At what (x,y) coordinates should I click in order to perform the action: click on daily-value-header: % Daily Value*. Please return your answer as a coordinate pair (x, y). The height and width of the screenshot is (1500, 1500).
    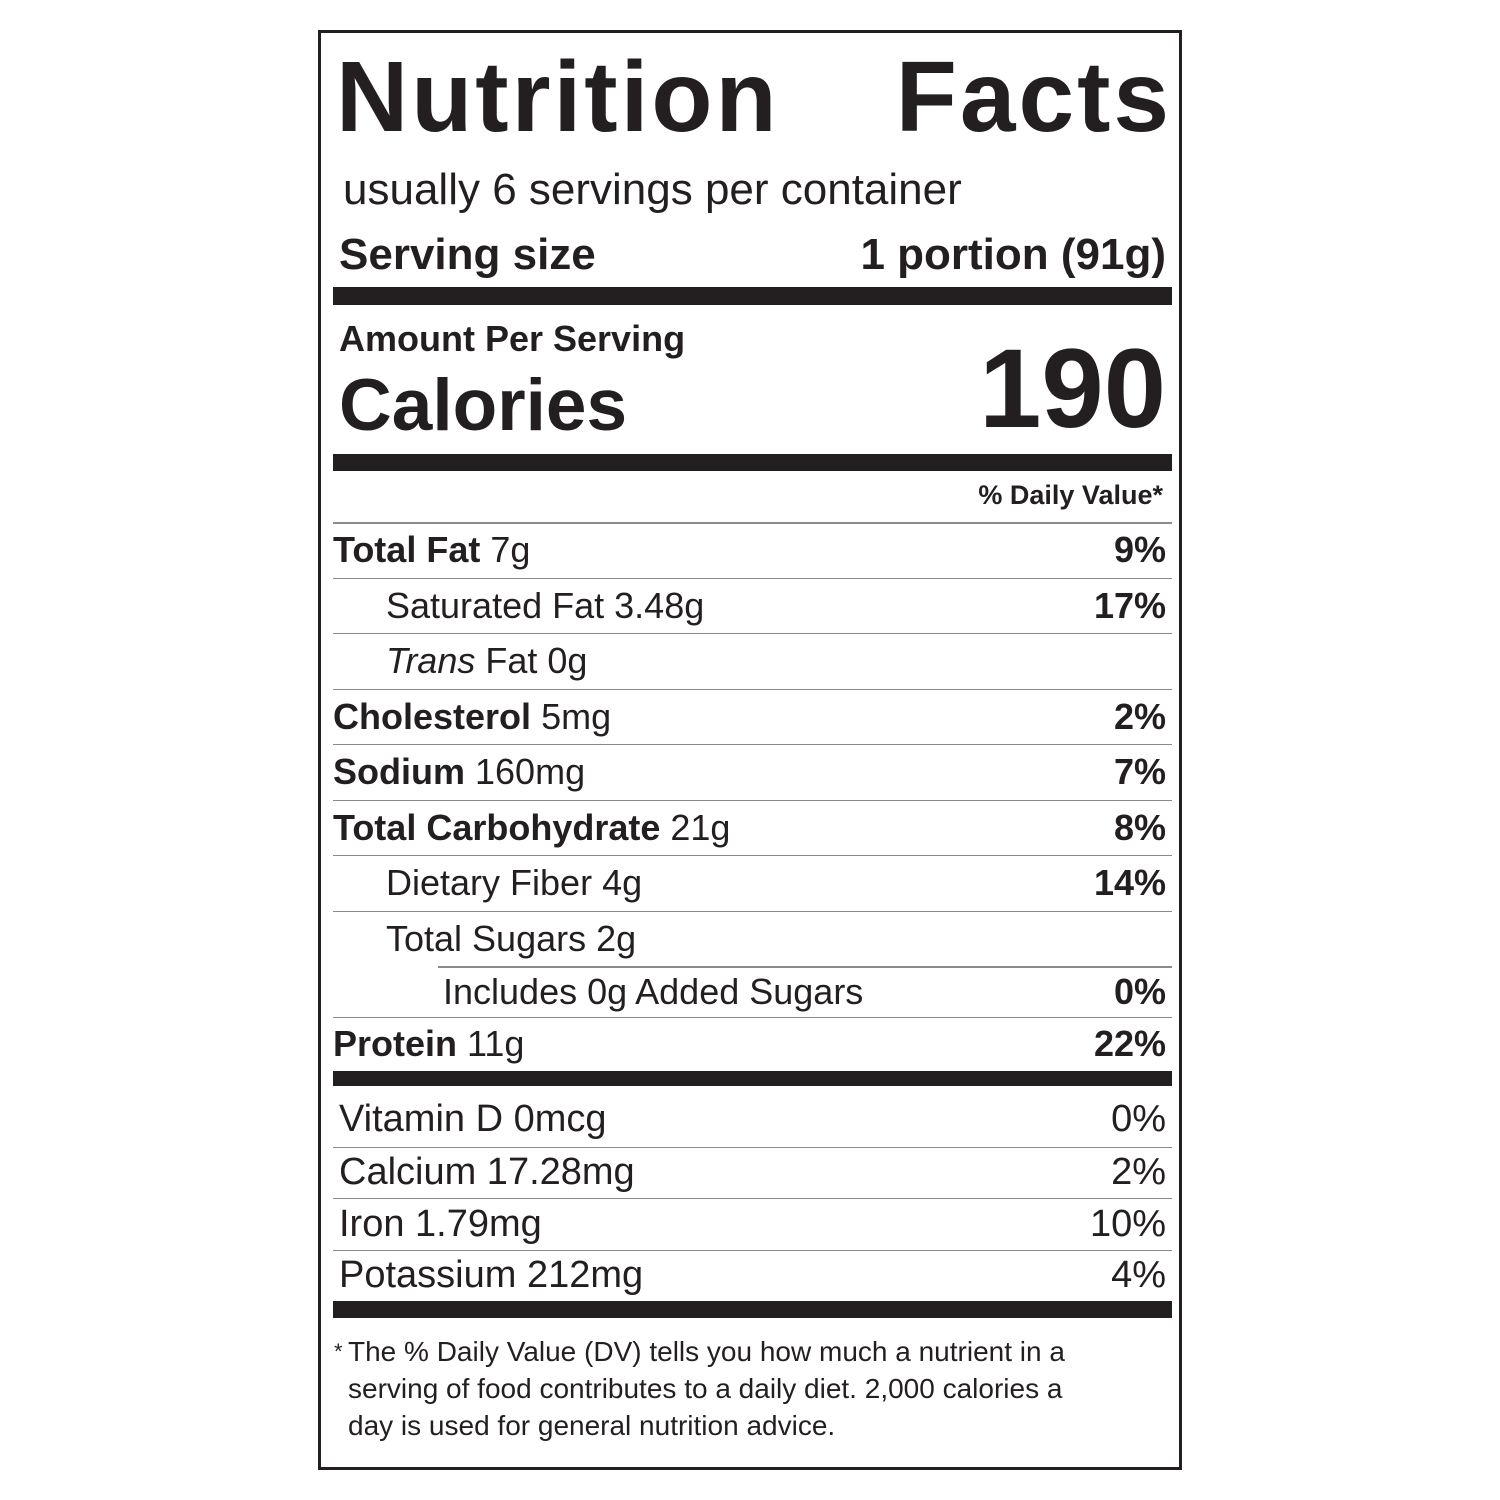
    Looking at the image, I should click on (1070, 495).